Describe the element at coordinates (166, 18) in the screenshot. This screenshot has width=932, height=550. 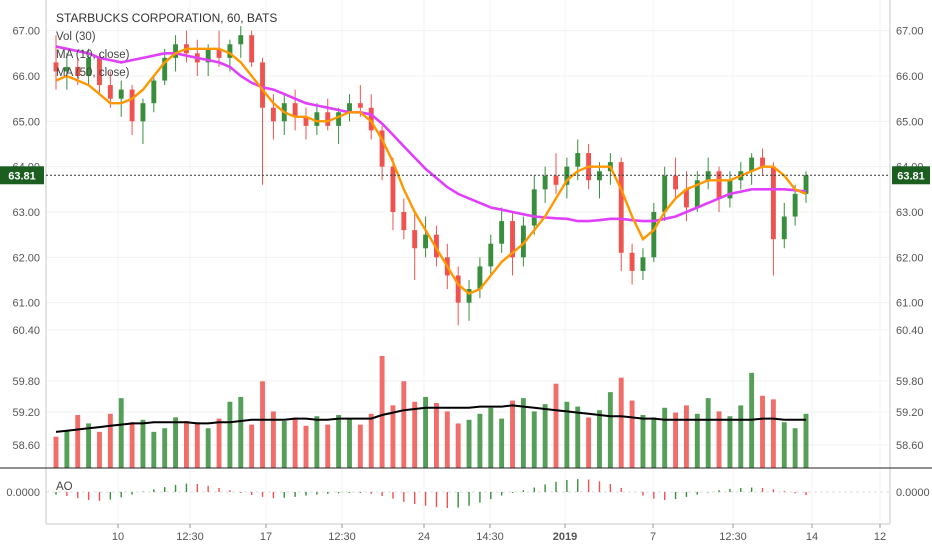
I see `chart-title: STARBUCKS CORPORATION, 60, BATS` at that location.